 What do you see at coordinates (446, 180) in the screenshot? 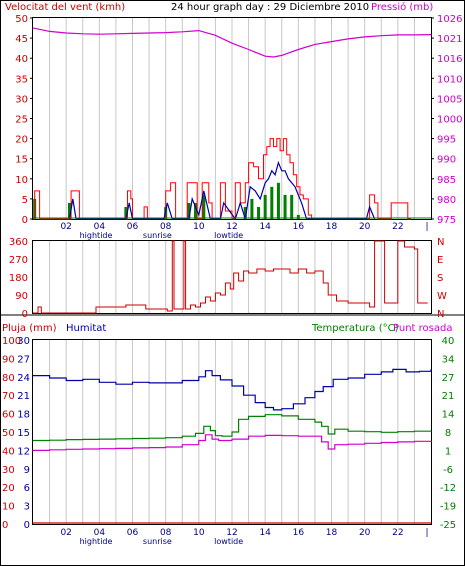
I see `pressure-tick-985: 985` at bounding box center [446, 180].